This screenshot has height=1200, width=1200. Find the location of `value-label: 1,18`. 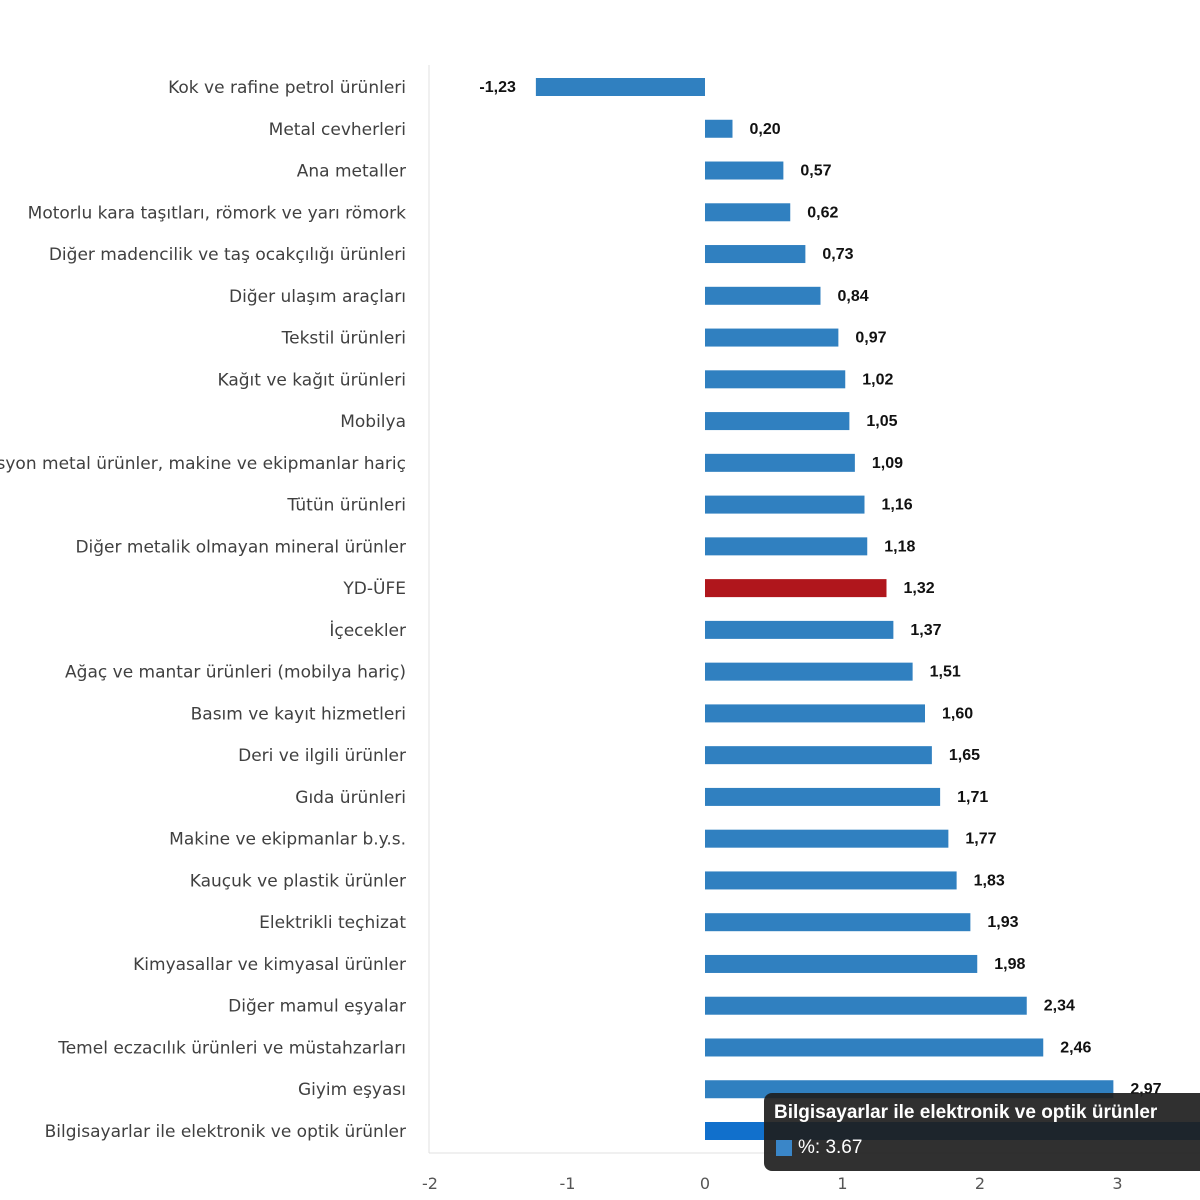

value-label: 1,18 is located at coordinates (899, 546).